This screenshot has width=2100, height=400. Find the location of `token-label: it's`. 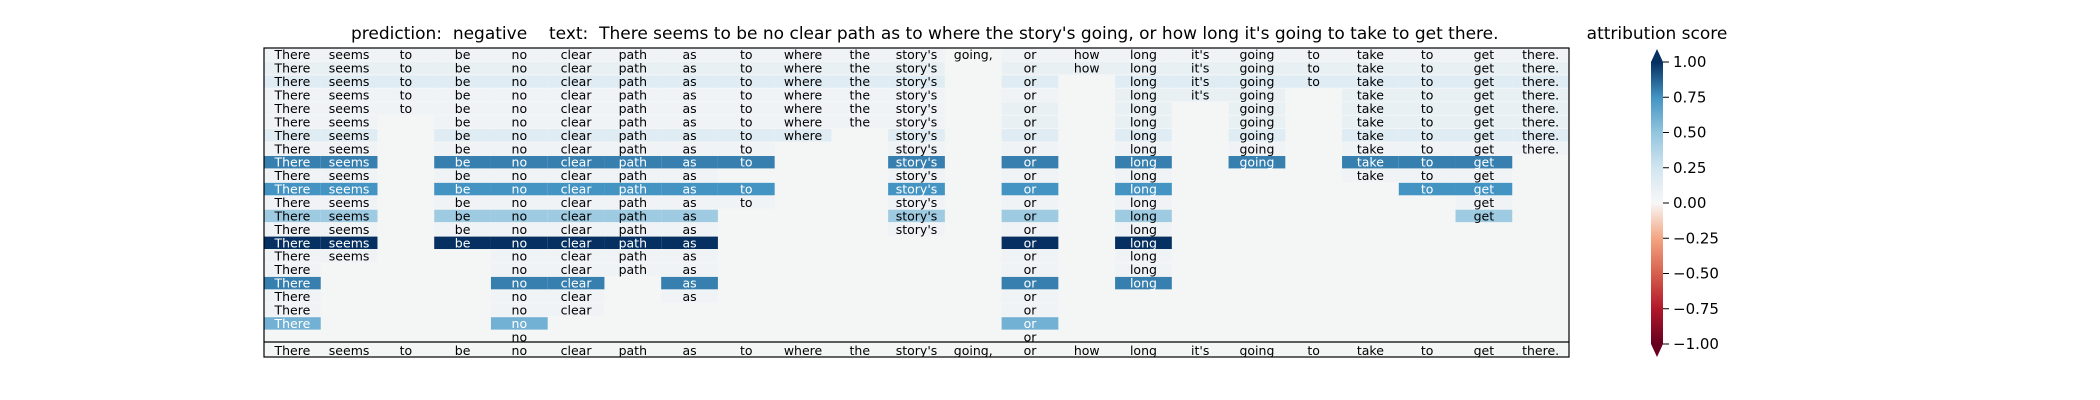

token-label: it's is located at coordinates (1200, 54).